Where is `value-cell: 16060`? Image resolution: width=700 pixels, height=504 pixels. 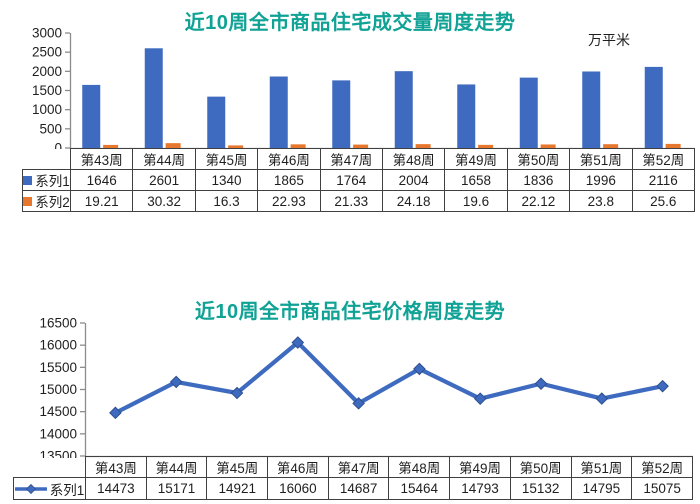
value-cell: 16060 is located at coordinates (298, 488).